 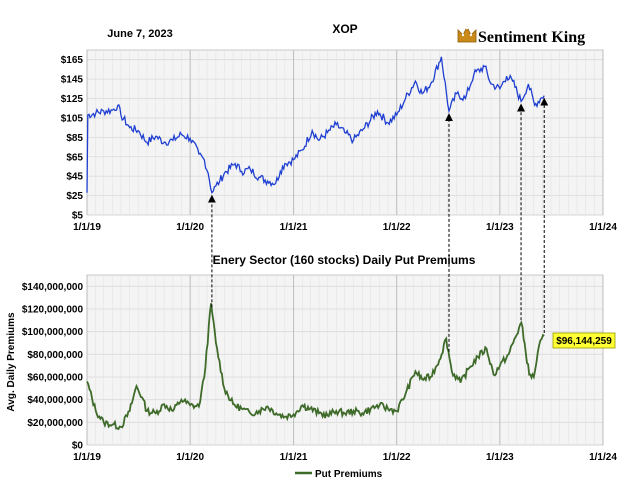 I want to click on bot-x-tick-label: 1/1/20, so click(x=190, y=457).